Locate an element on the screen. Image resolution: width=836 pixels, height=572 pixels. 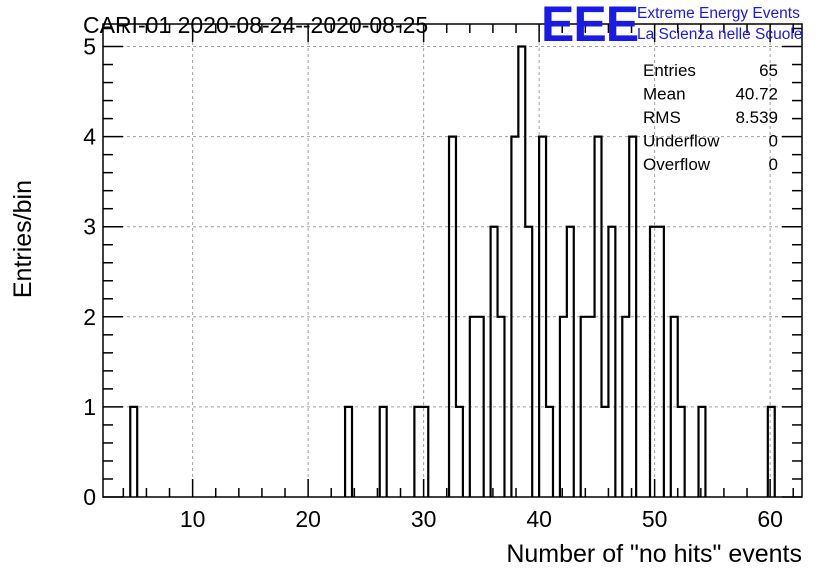
stat-label: Entries is located at coordinates (669, 70).